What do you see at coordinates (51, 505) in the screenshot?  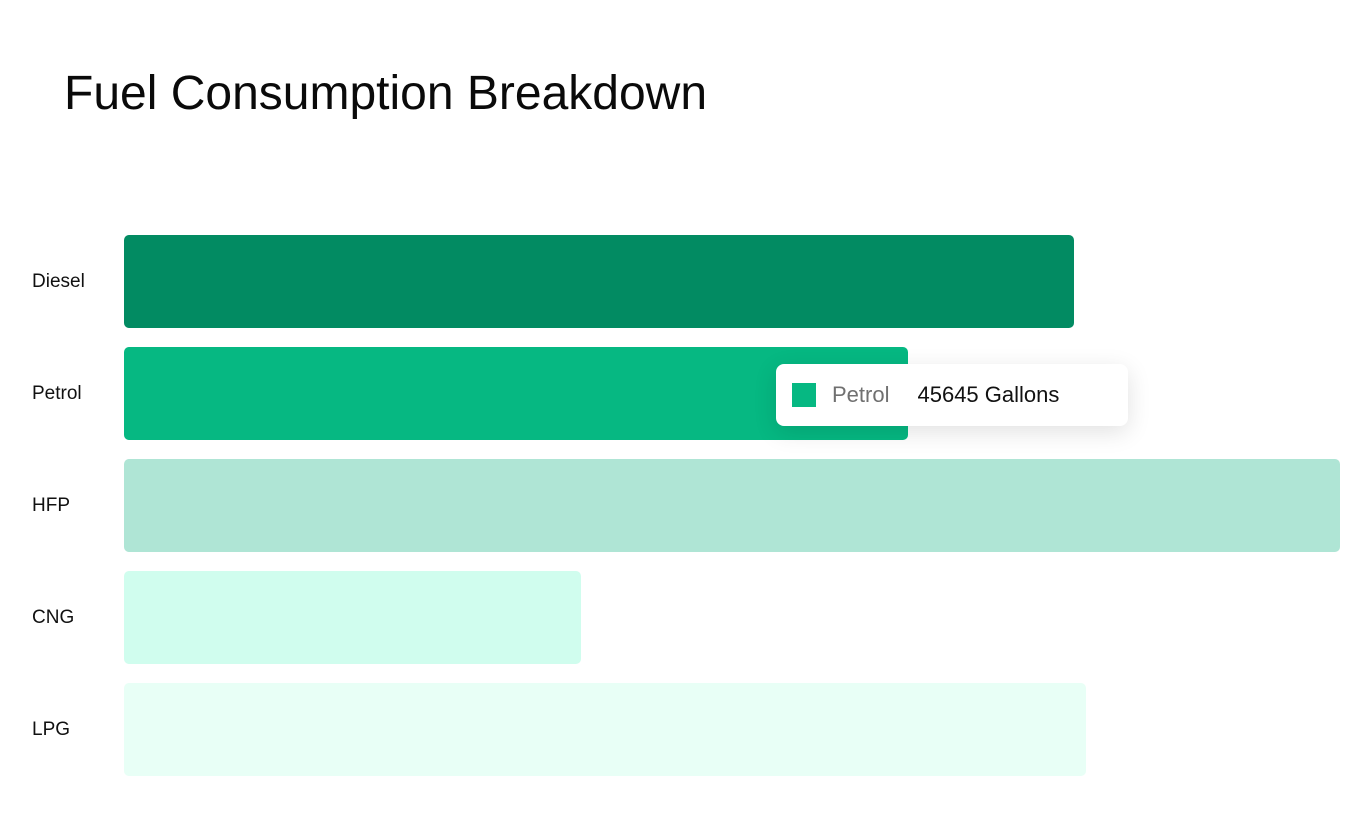 I see `category-label: HFP` at bounding box center [51, 505].